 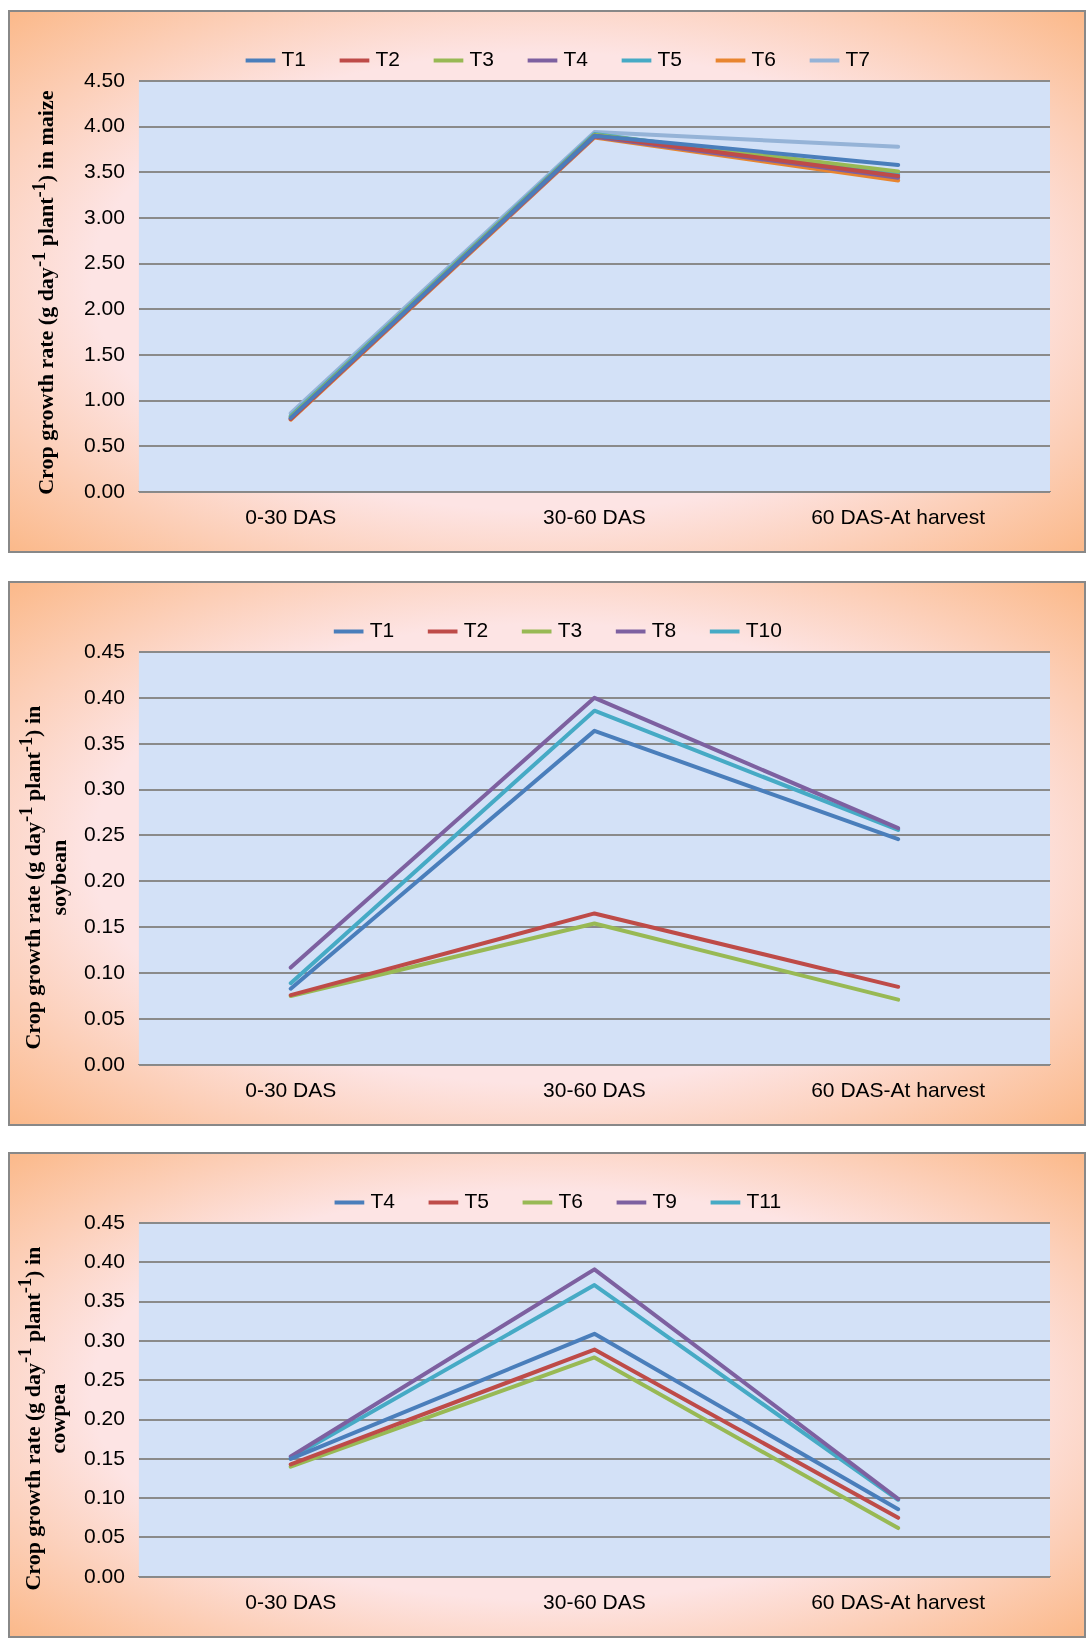 What do you see at coordinates (764, 1201) in the screenshot?
I see `legend-label: T11` at bounding box center [764, 1201].